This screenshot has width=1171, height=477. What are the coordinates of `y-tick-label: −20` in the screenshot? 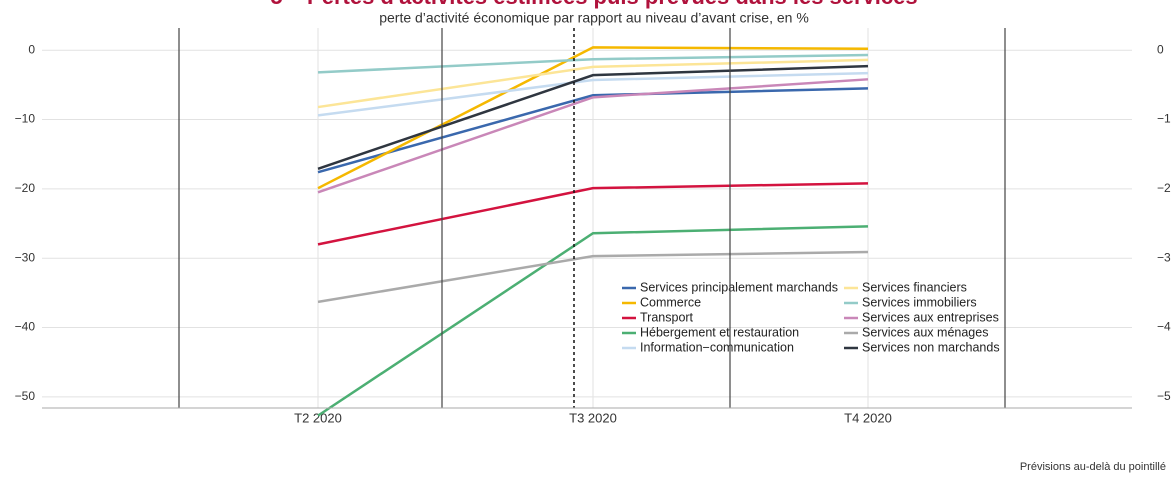 It's located at (25, 188).